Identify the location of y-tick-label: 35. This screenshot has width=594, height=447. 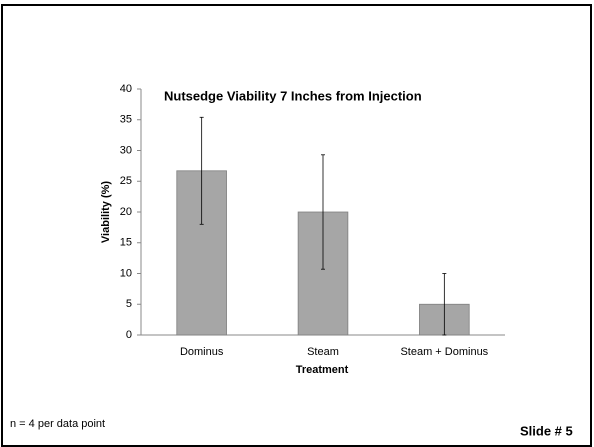
(126, 120).